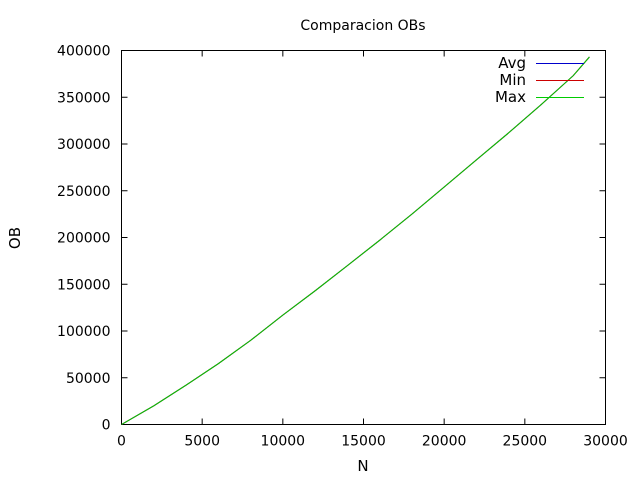 This screenshot has width=640, height=480. What do you see at coordinates (88, 379) in the screenshot?
I see `y-tick-label: 50000` at bounding box center [88, 379].